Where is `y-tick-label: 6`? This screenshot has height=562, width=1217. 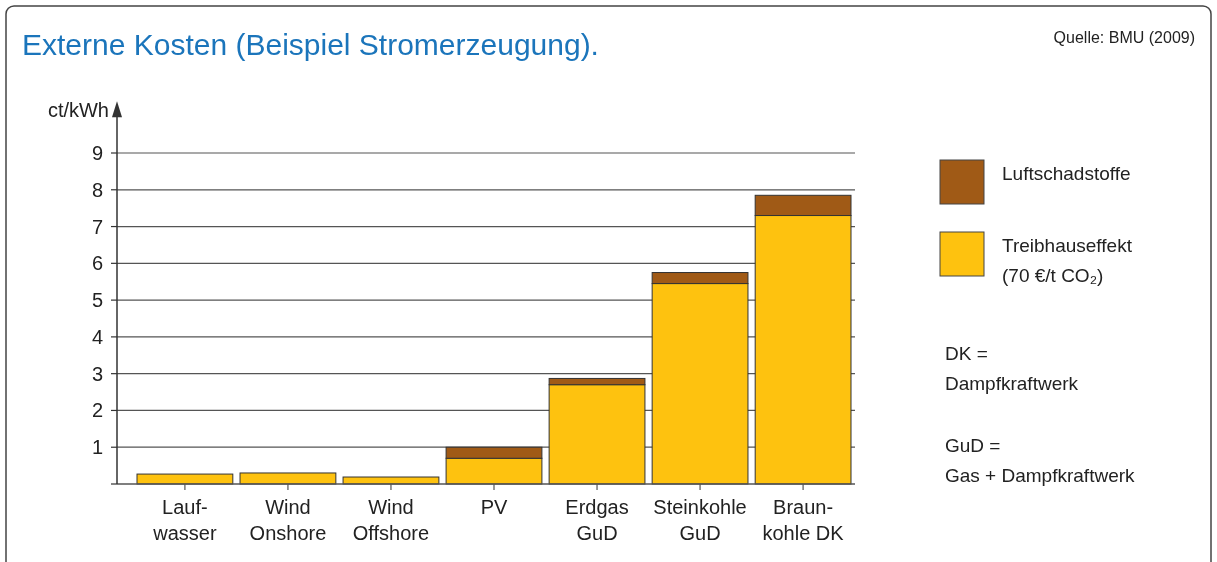 y-tick-label: 6 is located at coordinates (97, 263).